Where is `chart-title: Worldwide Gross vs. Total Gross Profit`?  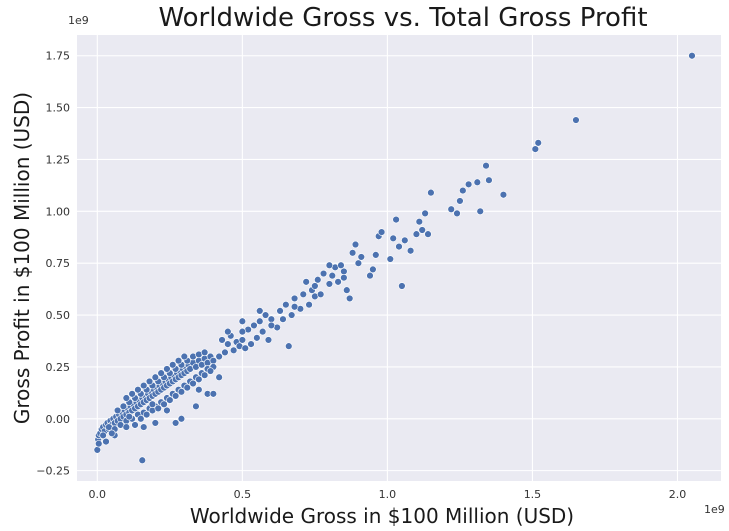 chart-title: Worldwide Gross vs. Total Gross Profit is located at coordinates (402, 18).